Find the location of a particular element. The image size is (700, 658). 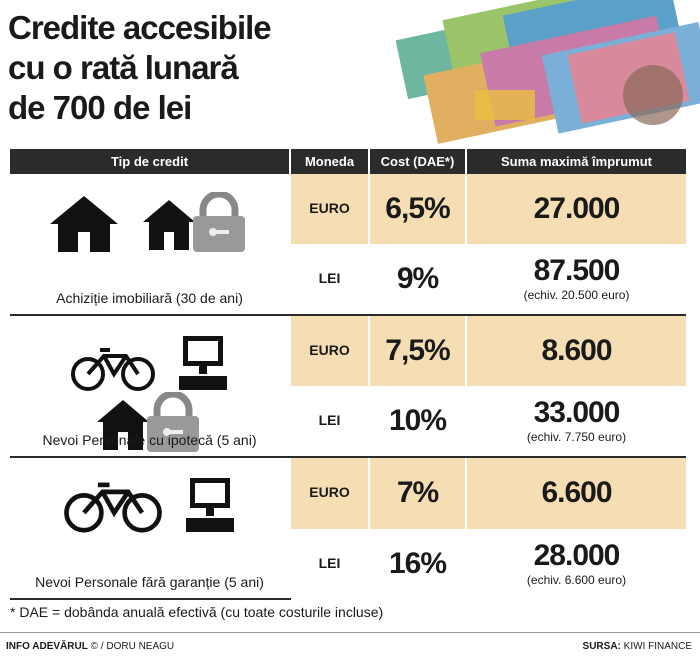

footer-source-value: KIWI FINANCE is located at coordinates (657, 646).